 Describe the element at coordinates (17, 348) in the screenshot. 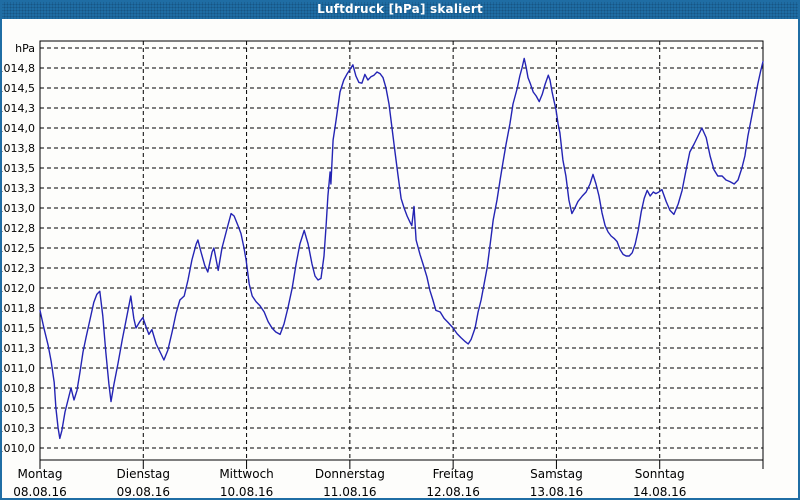

I see `y-tick-label: 1011,3` at that location.